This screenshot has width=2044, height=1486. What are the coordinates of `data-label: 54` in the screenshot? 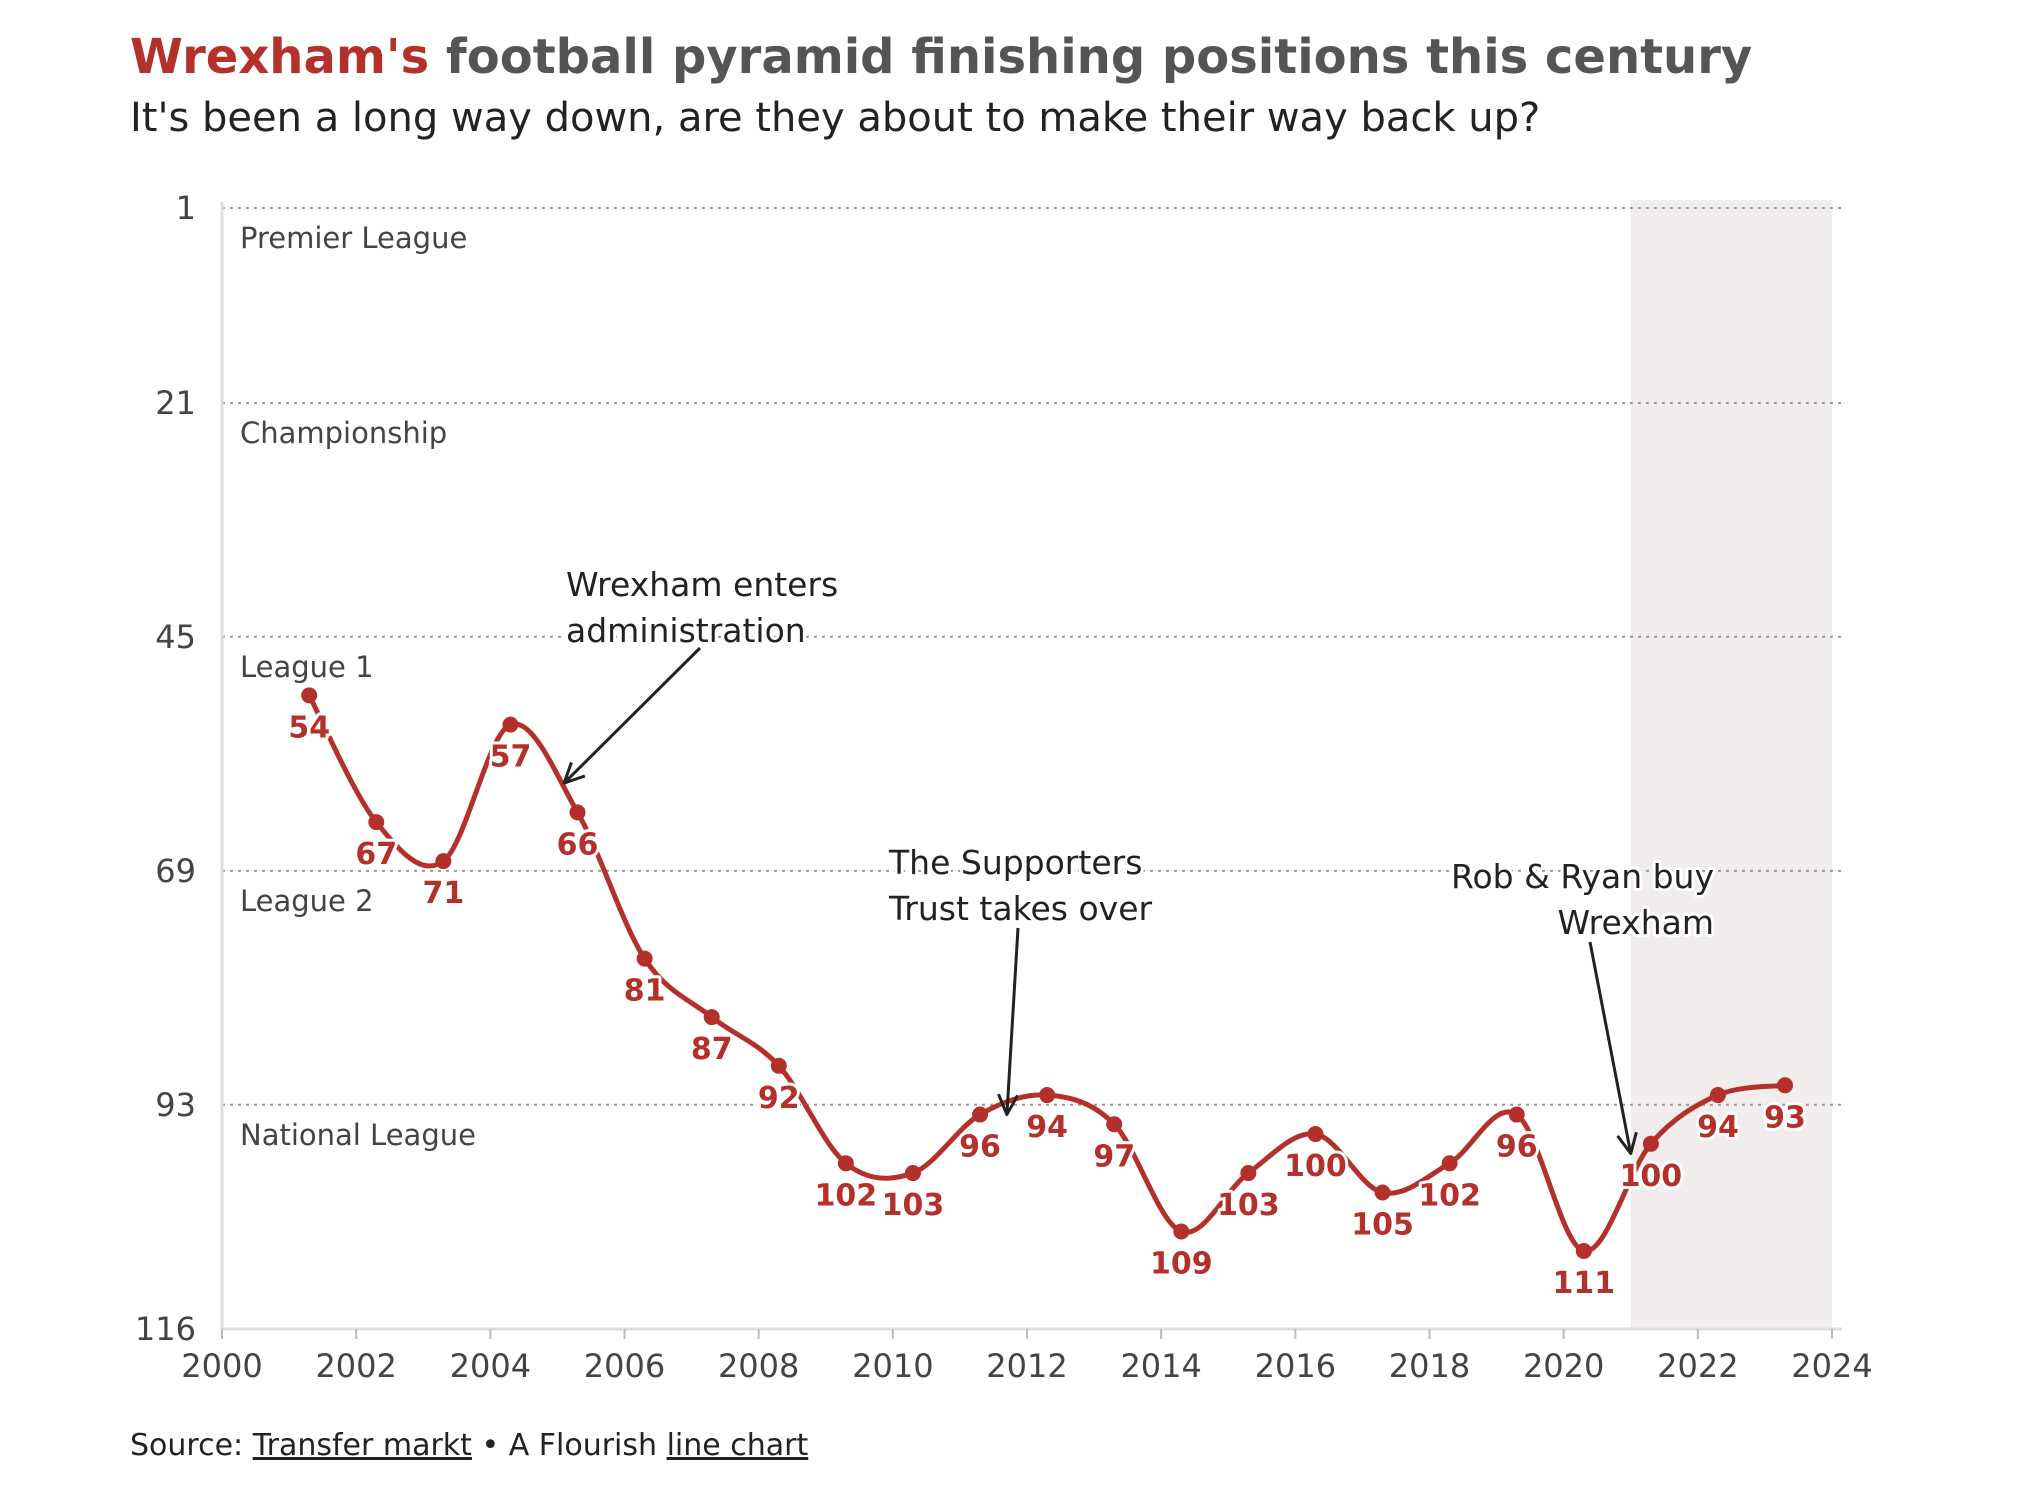 It's located at (309, 727).